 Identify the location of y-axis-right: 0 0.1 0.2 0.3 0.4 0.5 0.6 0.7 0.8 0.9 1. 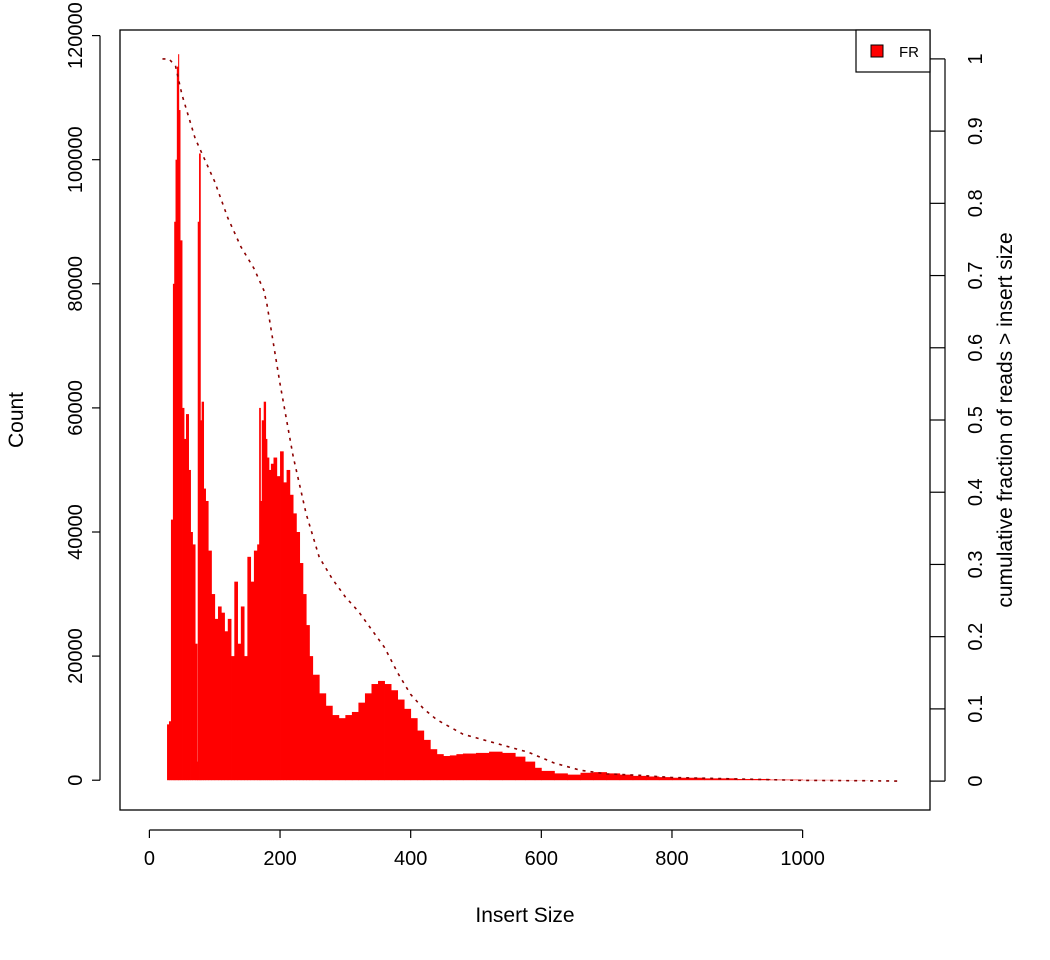
(958, 420).